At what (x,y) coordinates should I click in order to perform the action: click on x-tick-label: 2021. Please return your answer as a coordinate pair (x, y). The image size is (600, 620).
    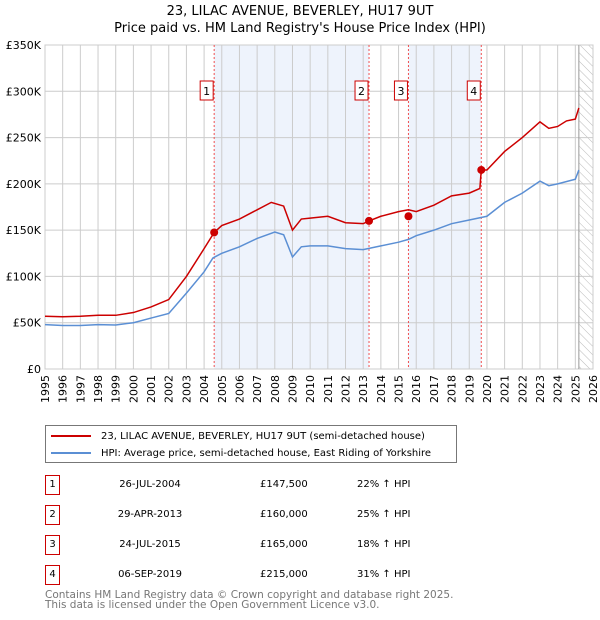
    Looking at the image, I should click on (505, 389).